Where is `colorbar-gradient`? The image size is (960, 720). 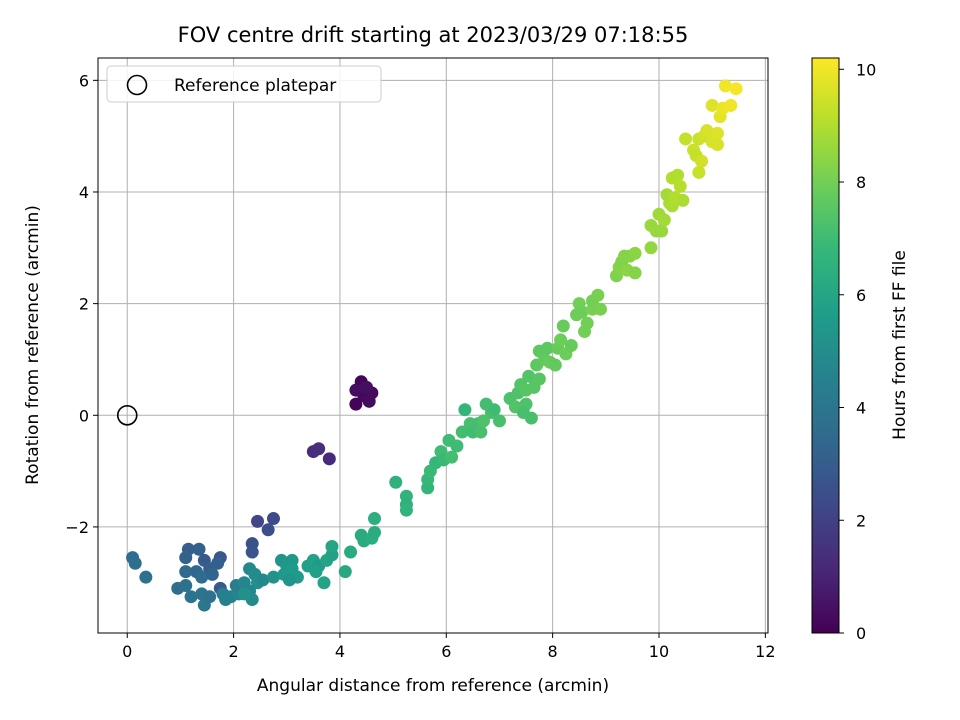 colorbar-gradient is located at coordinates (825, 345).